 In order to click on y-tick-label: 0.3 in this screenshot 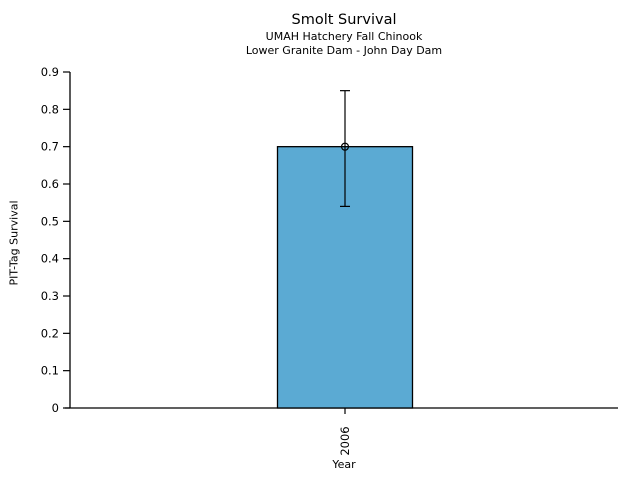, I will do `click(50, 296)`.